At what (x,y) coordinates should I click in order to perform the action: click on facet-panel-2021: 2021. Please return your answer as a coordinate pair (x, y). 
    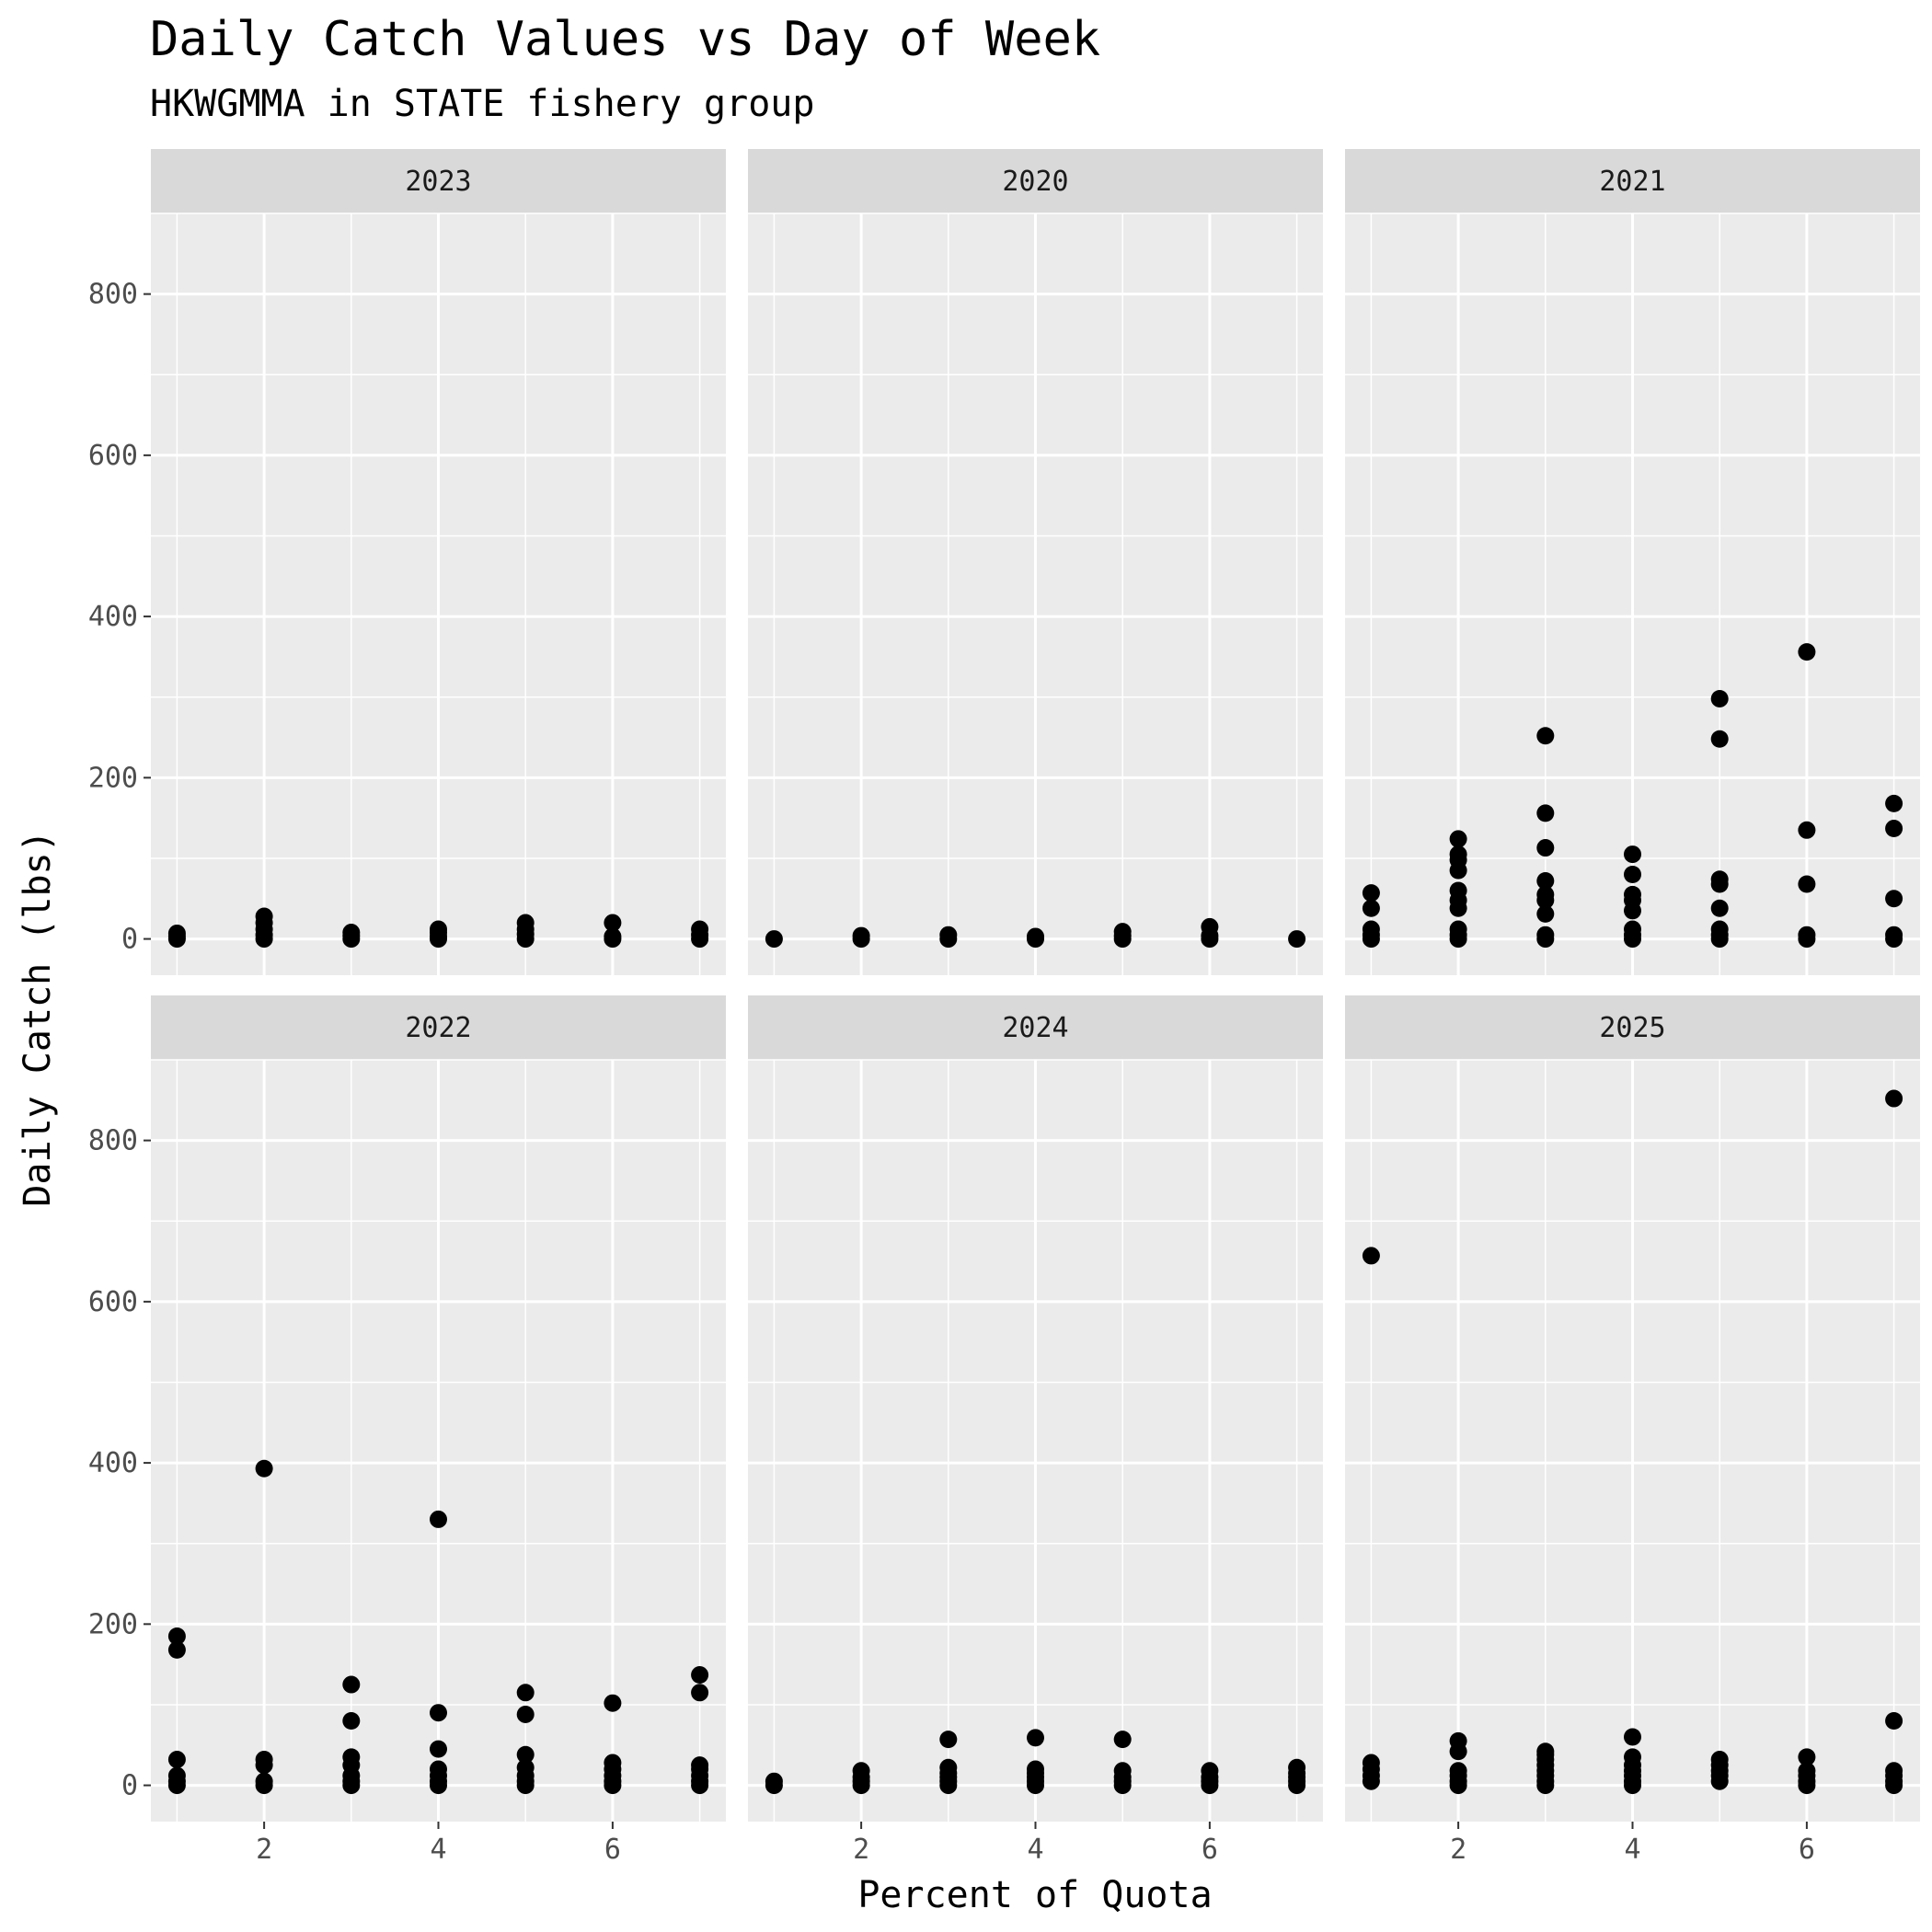
    Looking at the image, I should click on (1632, 562).